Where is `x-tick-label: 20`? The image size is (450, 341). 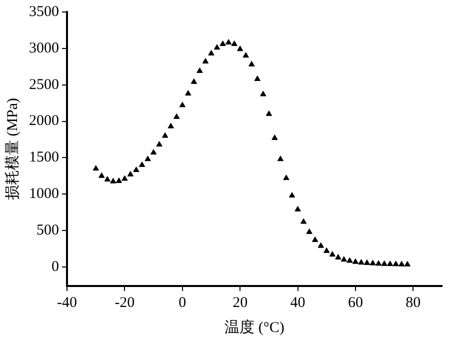
x-tick-label: 20 is located at coordinates (240, 302).